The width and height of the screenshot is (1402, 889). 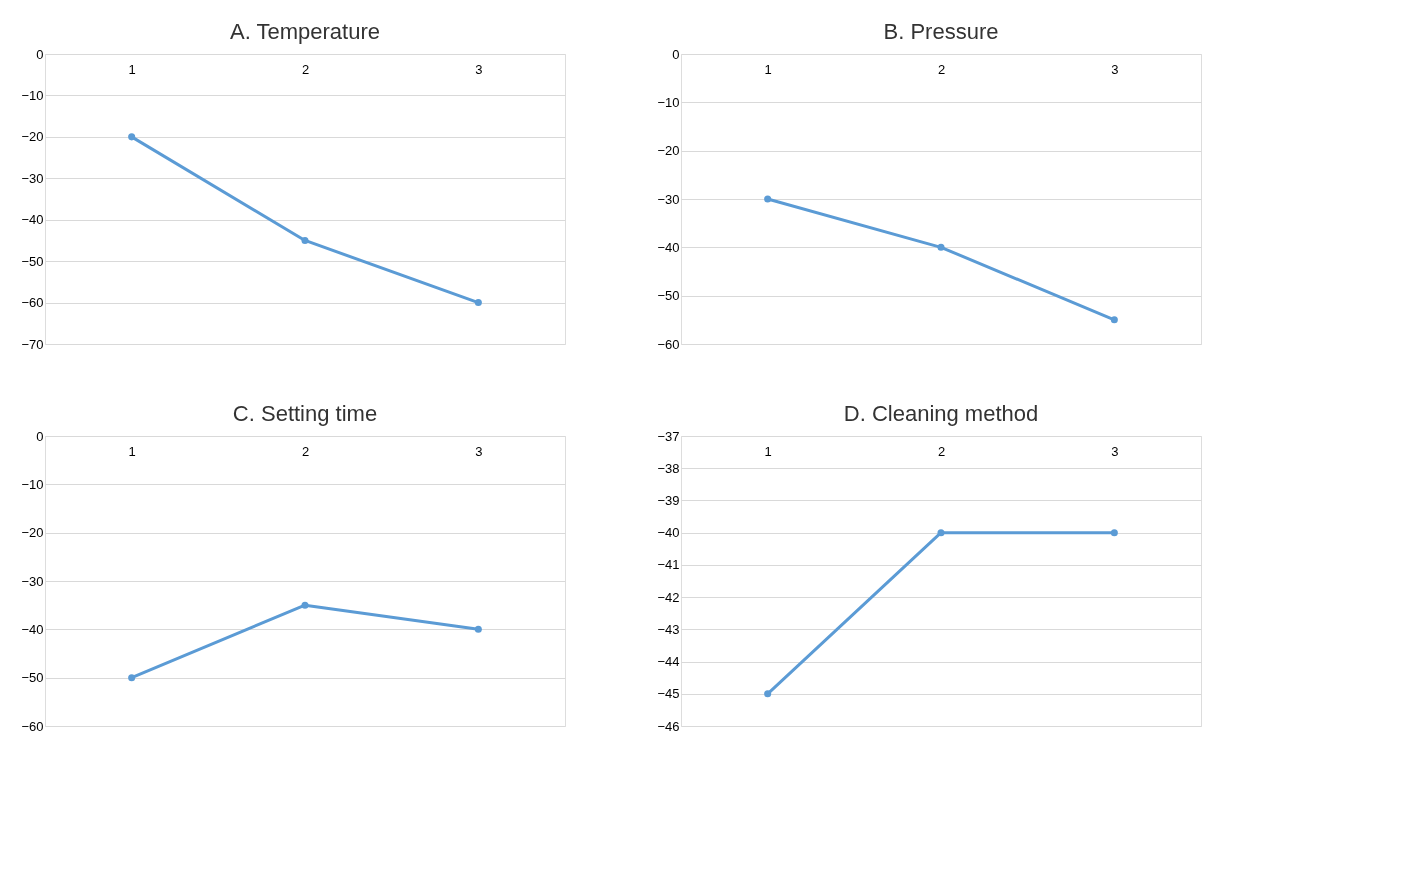 I want to click on chart-title: A. Temperature, so click(x=305, y=31).